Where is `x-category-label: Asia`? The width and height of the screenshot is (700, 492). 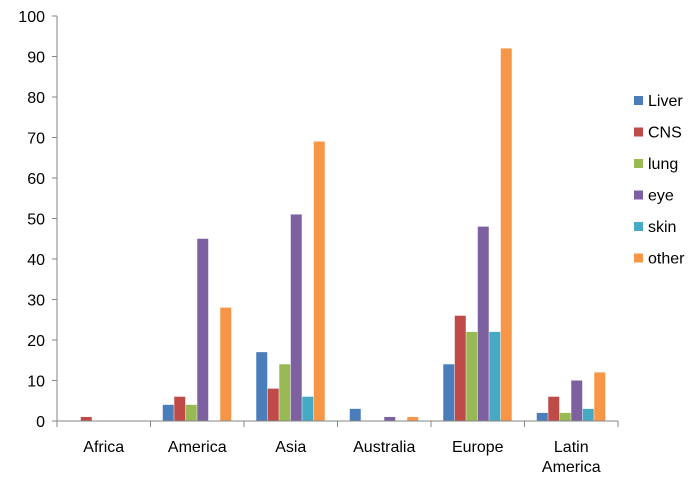 x-category-label: Asia is located at coordinates (290, 447).